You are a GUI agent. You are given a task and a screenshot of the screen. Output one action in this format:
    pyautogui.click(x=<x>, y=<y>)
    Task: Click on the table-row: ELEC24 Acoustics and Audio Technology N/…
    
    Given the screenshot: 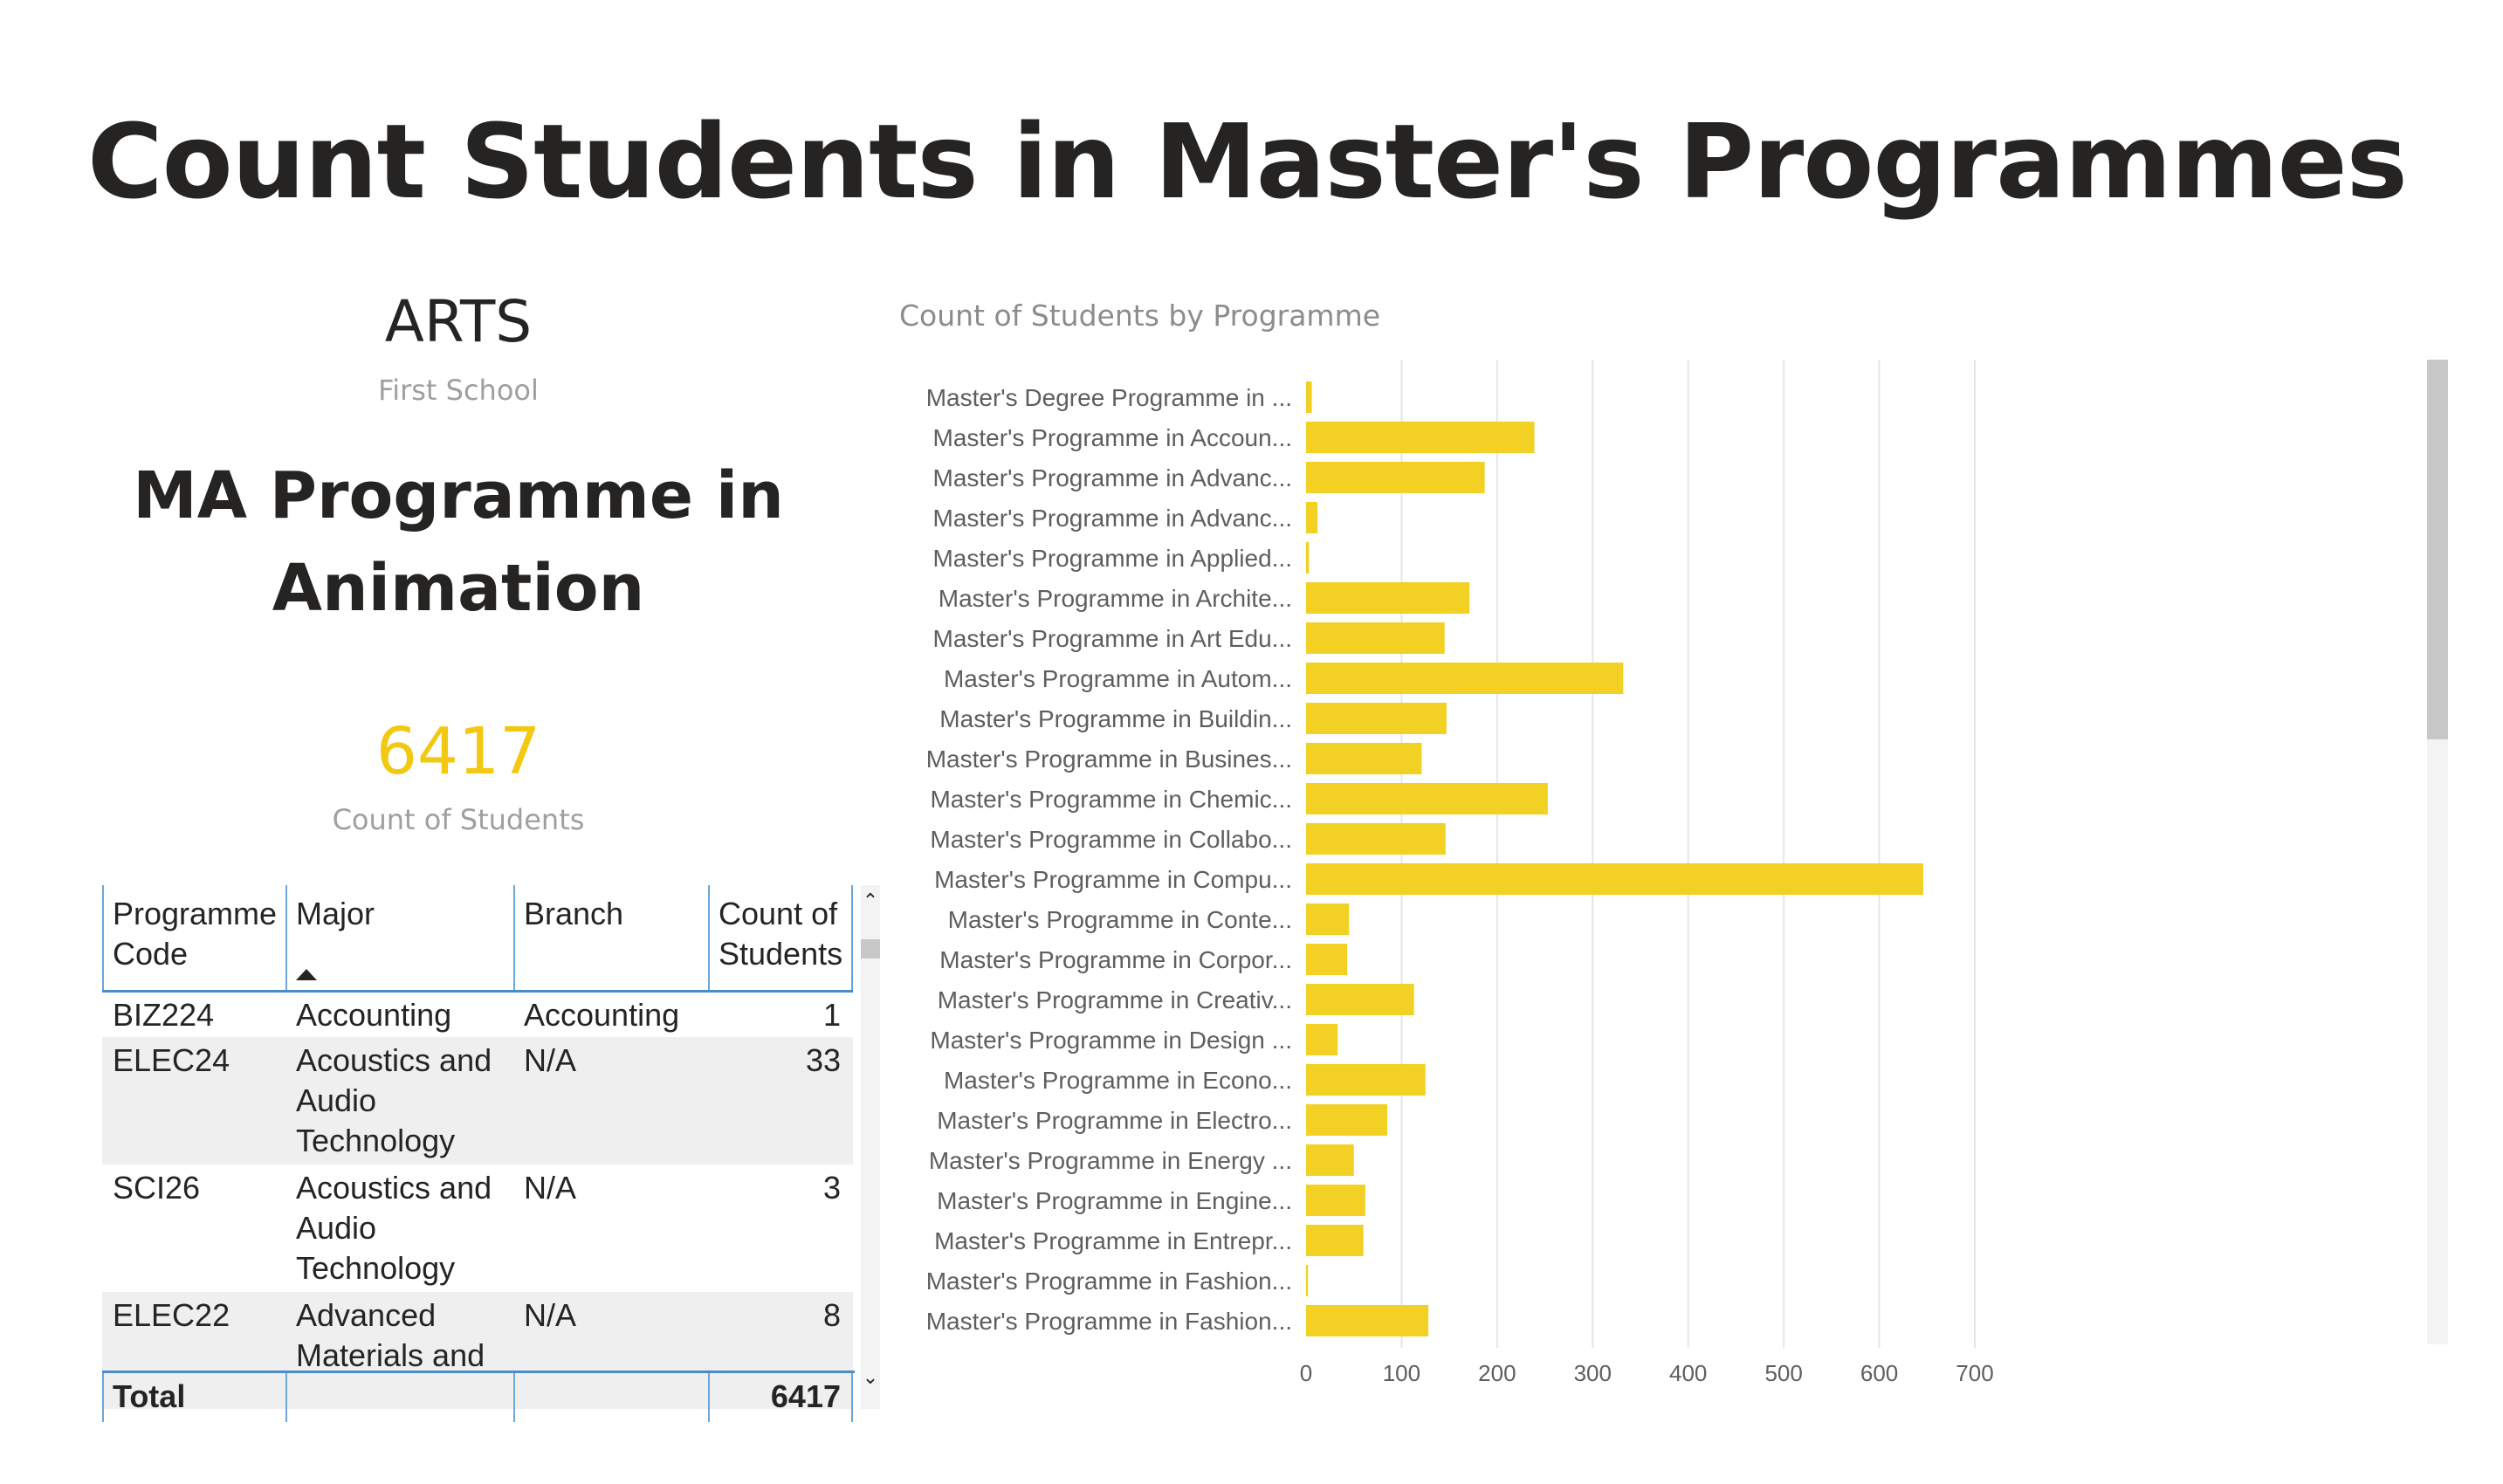 What is the action you would take?
    pyautogui.click(x=477, y=1101)
    